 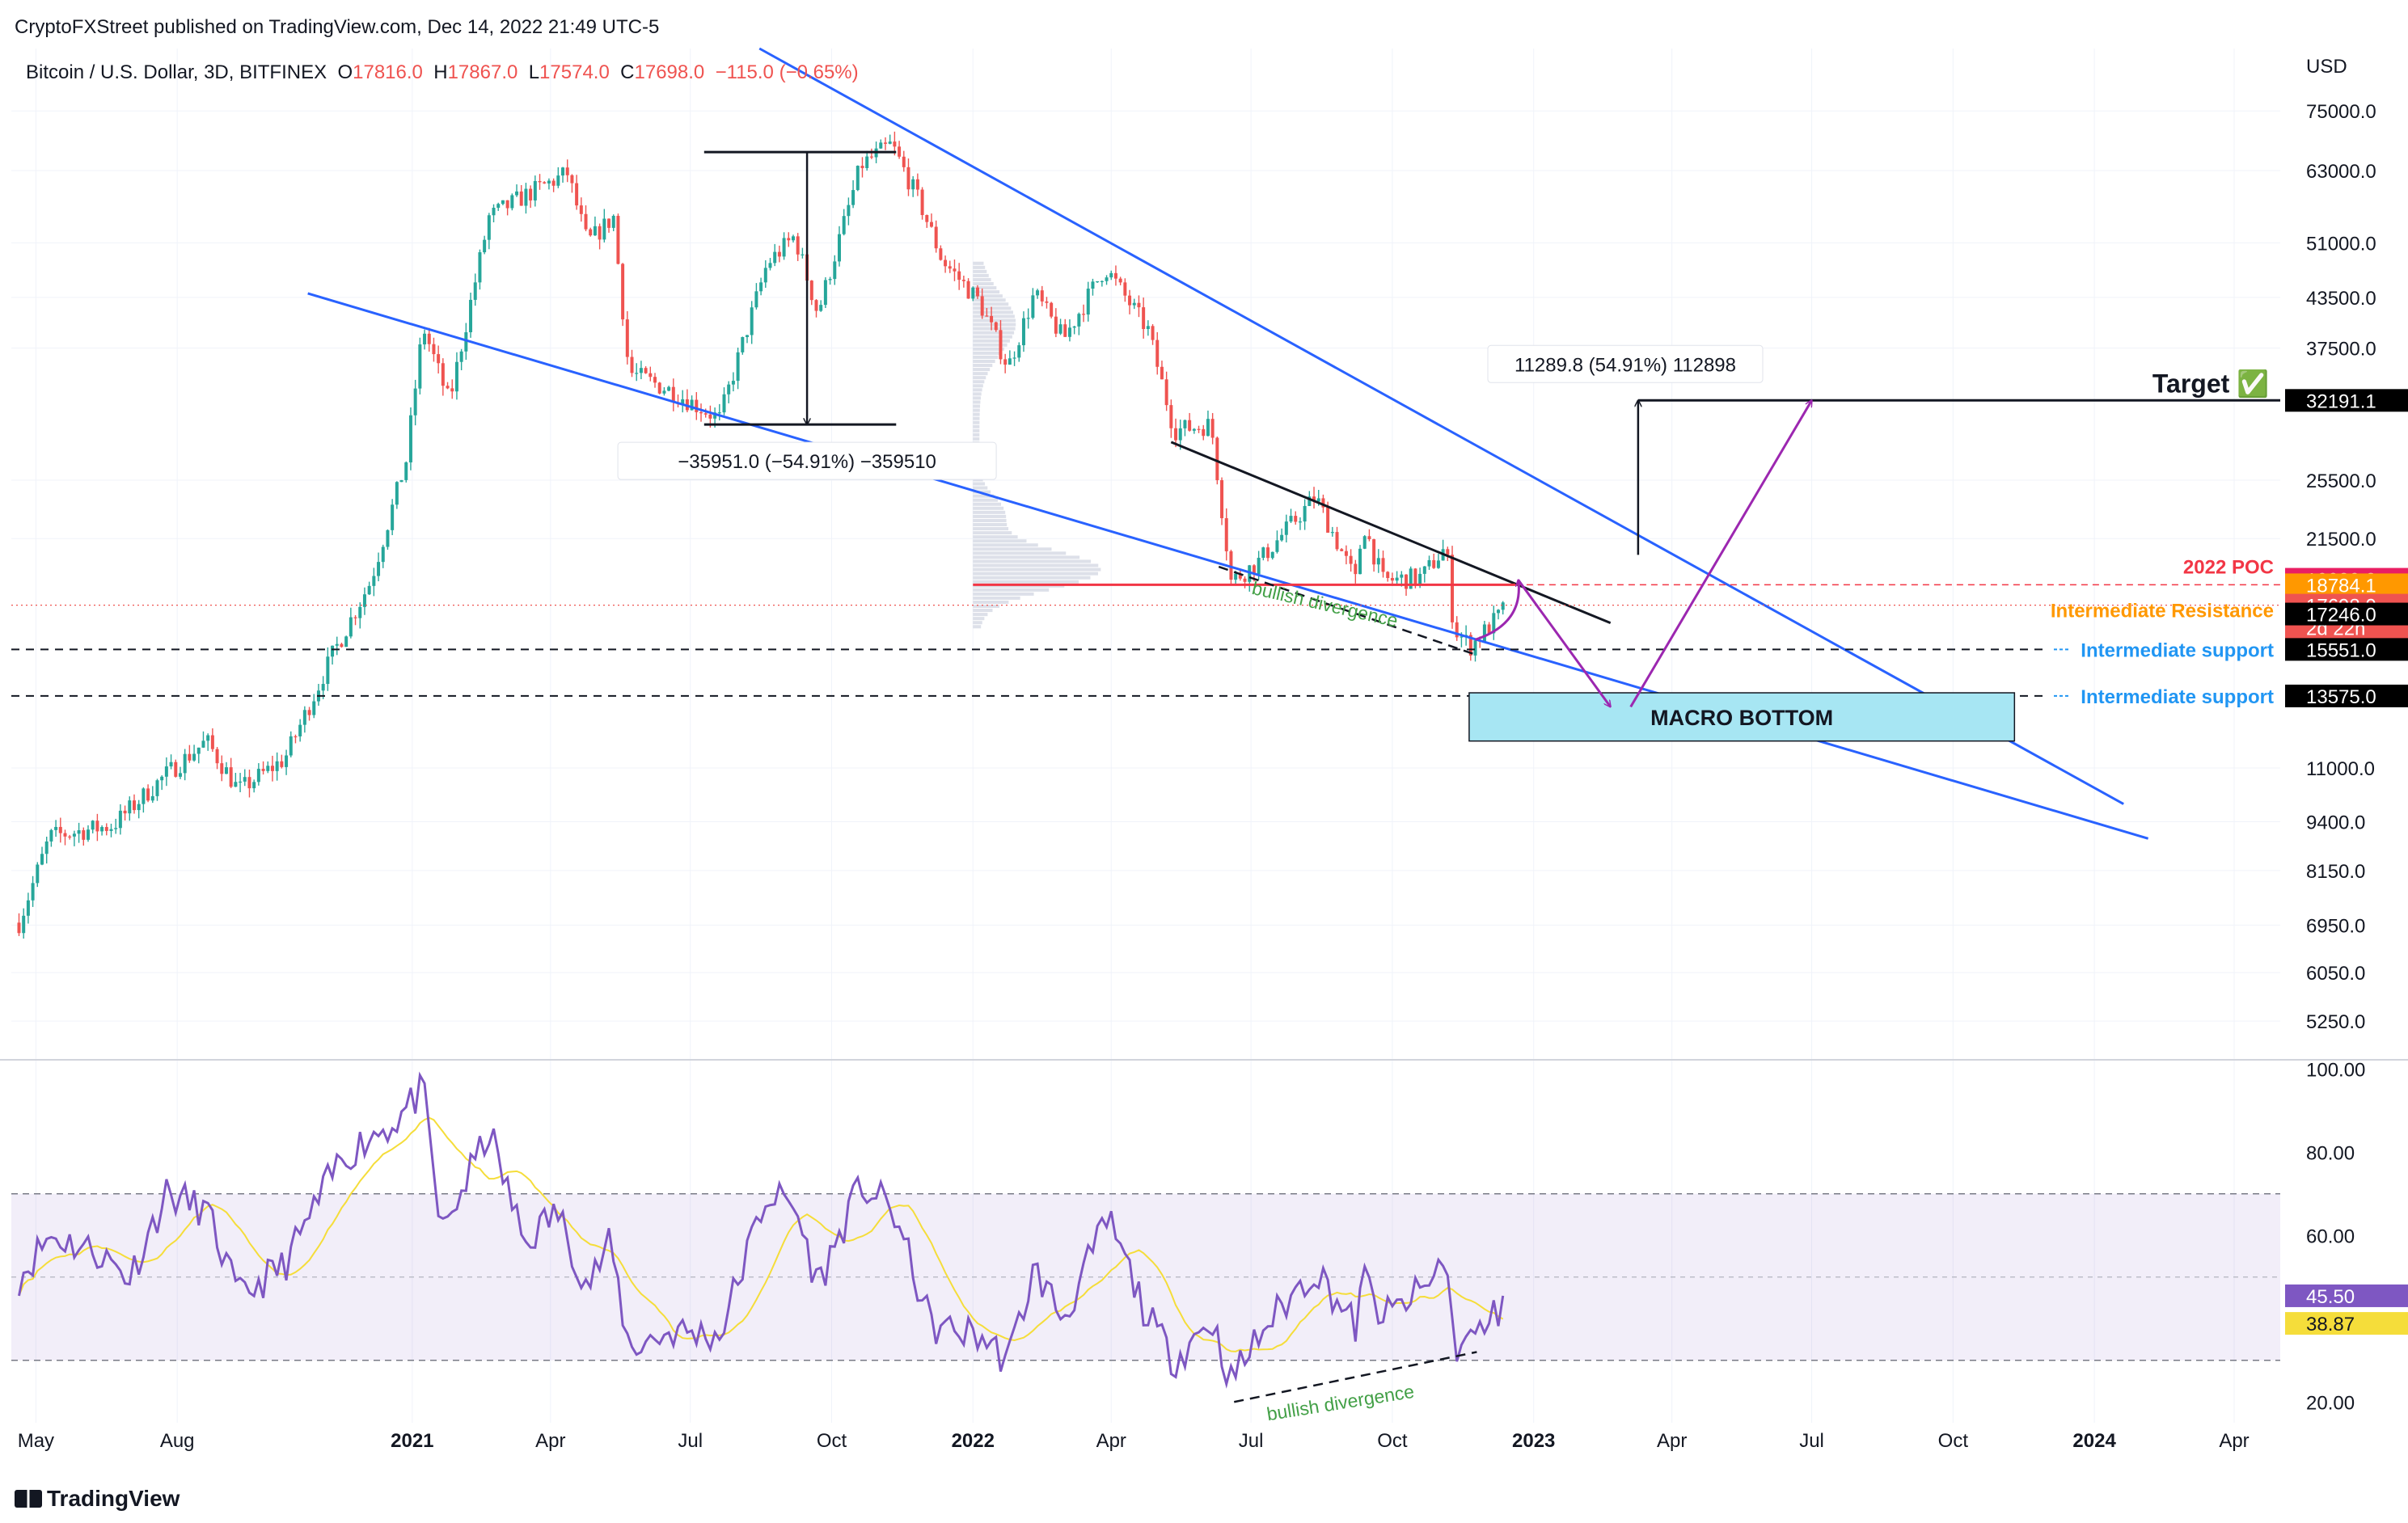 I want to click on price-tick-label: 63000.0, so click(x=2341, y=172).